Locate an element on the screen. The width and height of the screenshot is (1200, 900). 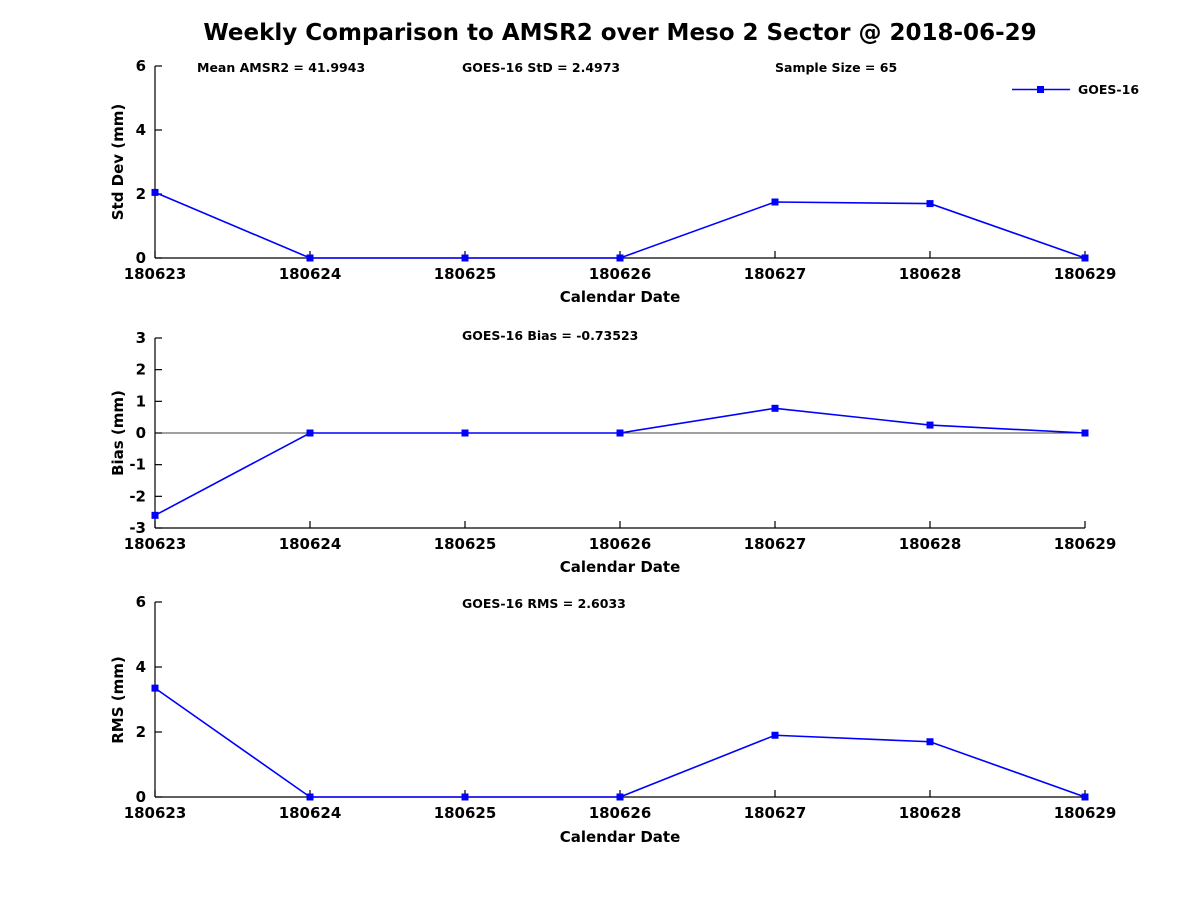
annotation-sample-size: Sample Size = 65 is located at coordinates (836, 67).